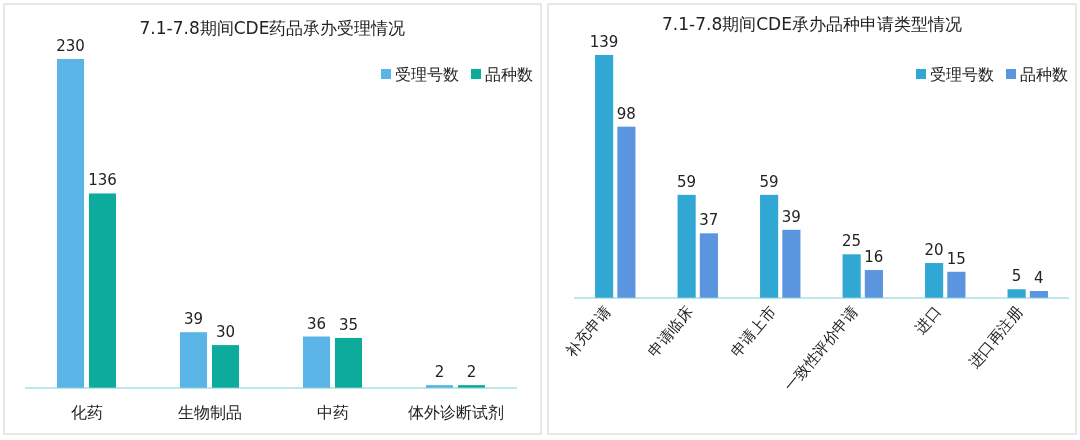 The height and width of the screenshot is (440, 1080). I want to click on x-tick-label: 补充申请, so click(588, 332).